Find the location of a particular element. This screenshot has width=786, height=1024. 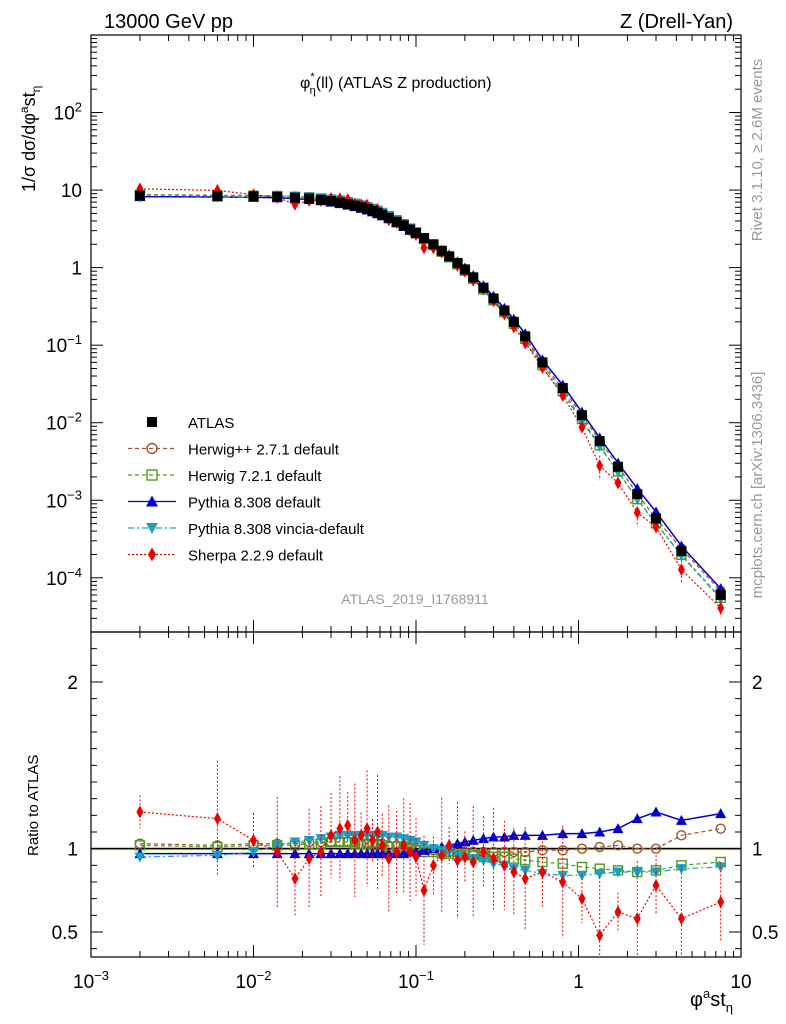

x-axis-label: φastη is located at coordinates (711, 1000).